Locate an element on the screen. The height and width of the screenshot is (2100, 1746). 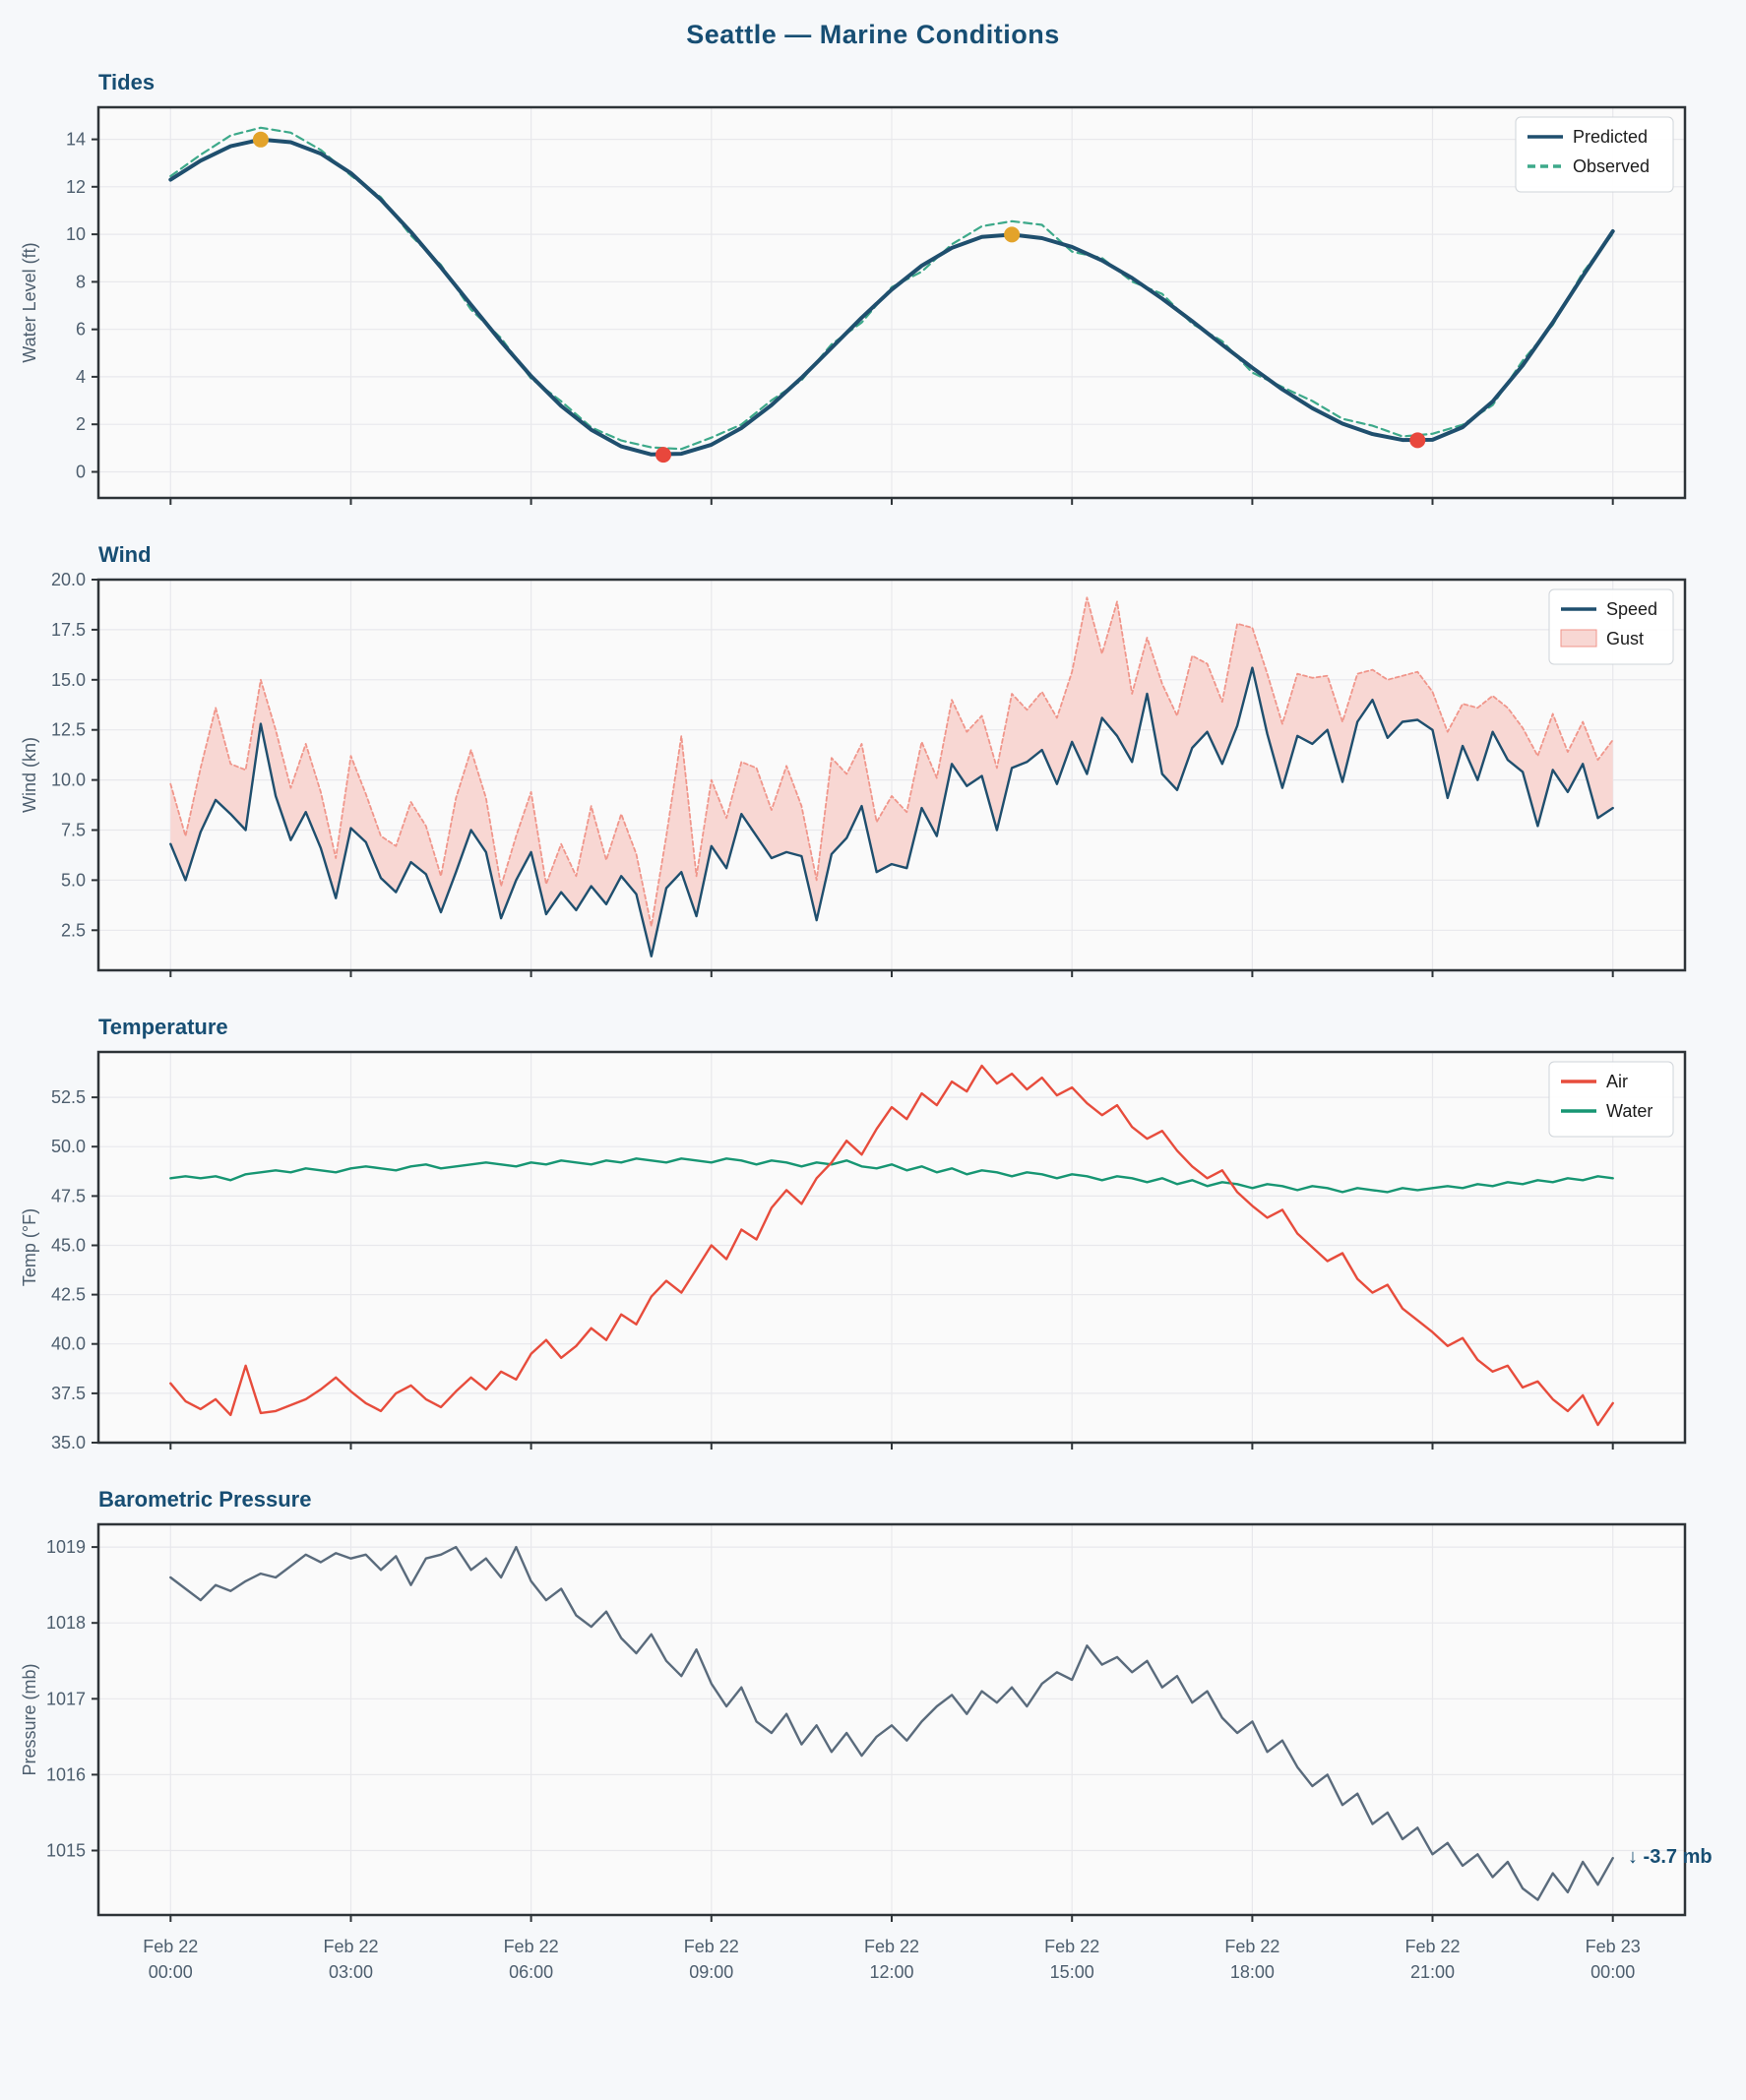
svg-text: Speed is located at coordinates (1631, 609).